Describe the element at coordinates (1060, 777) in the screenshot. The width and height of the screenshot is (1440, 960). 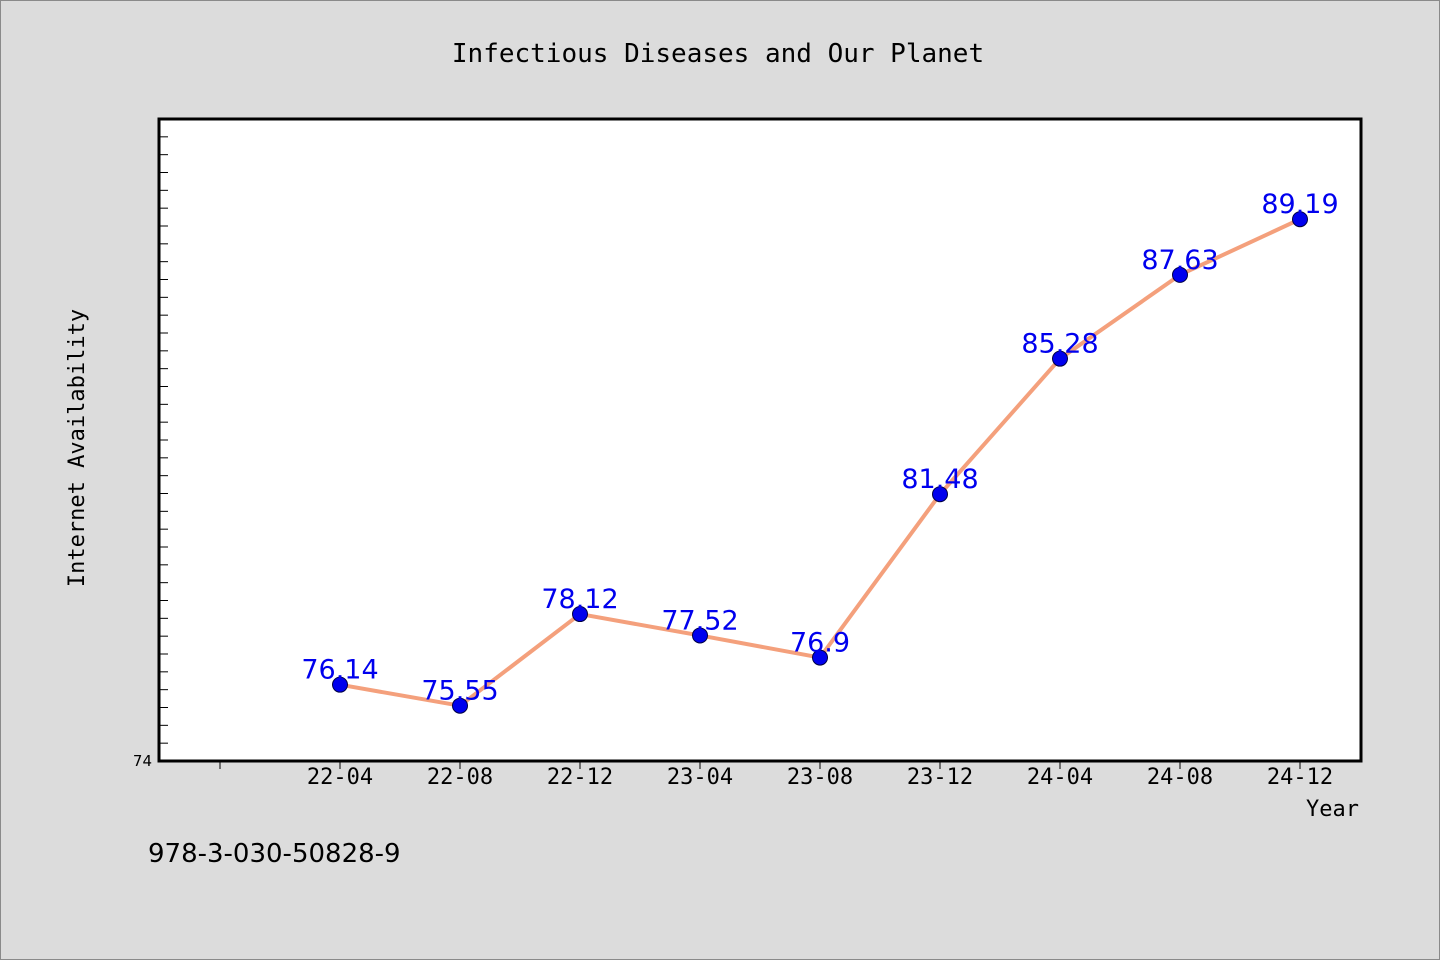
I see `x-tick-label: 24-04` at that location.